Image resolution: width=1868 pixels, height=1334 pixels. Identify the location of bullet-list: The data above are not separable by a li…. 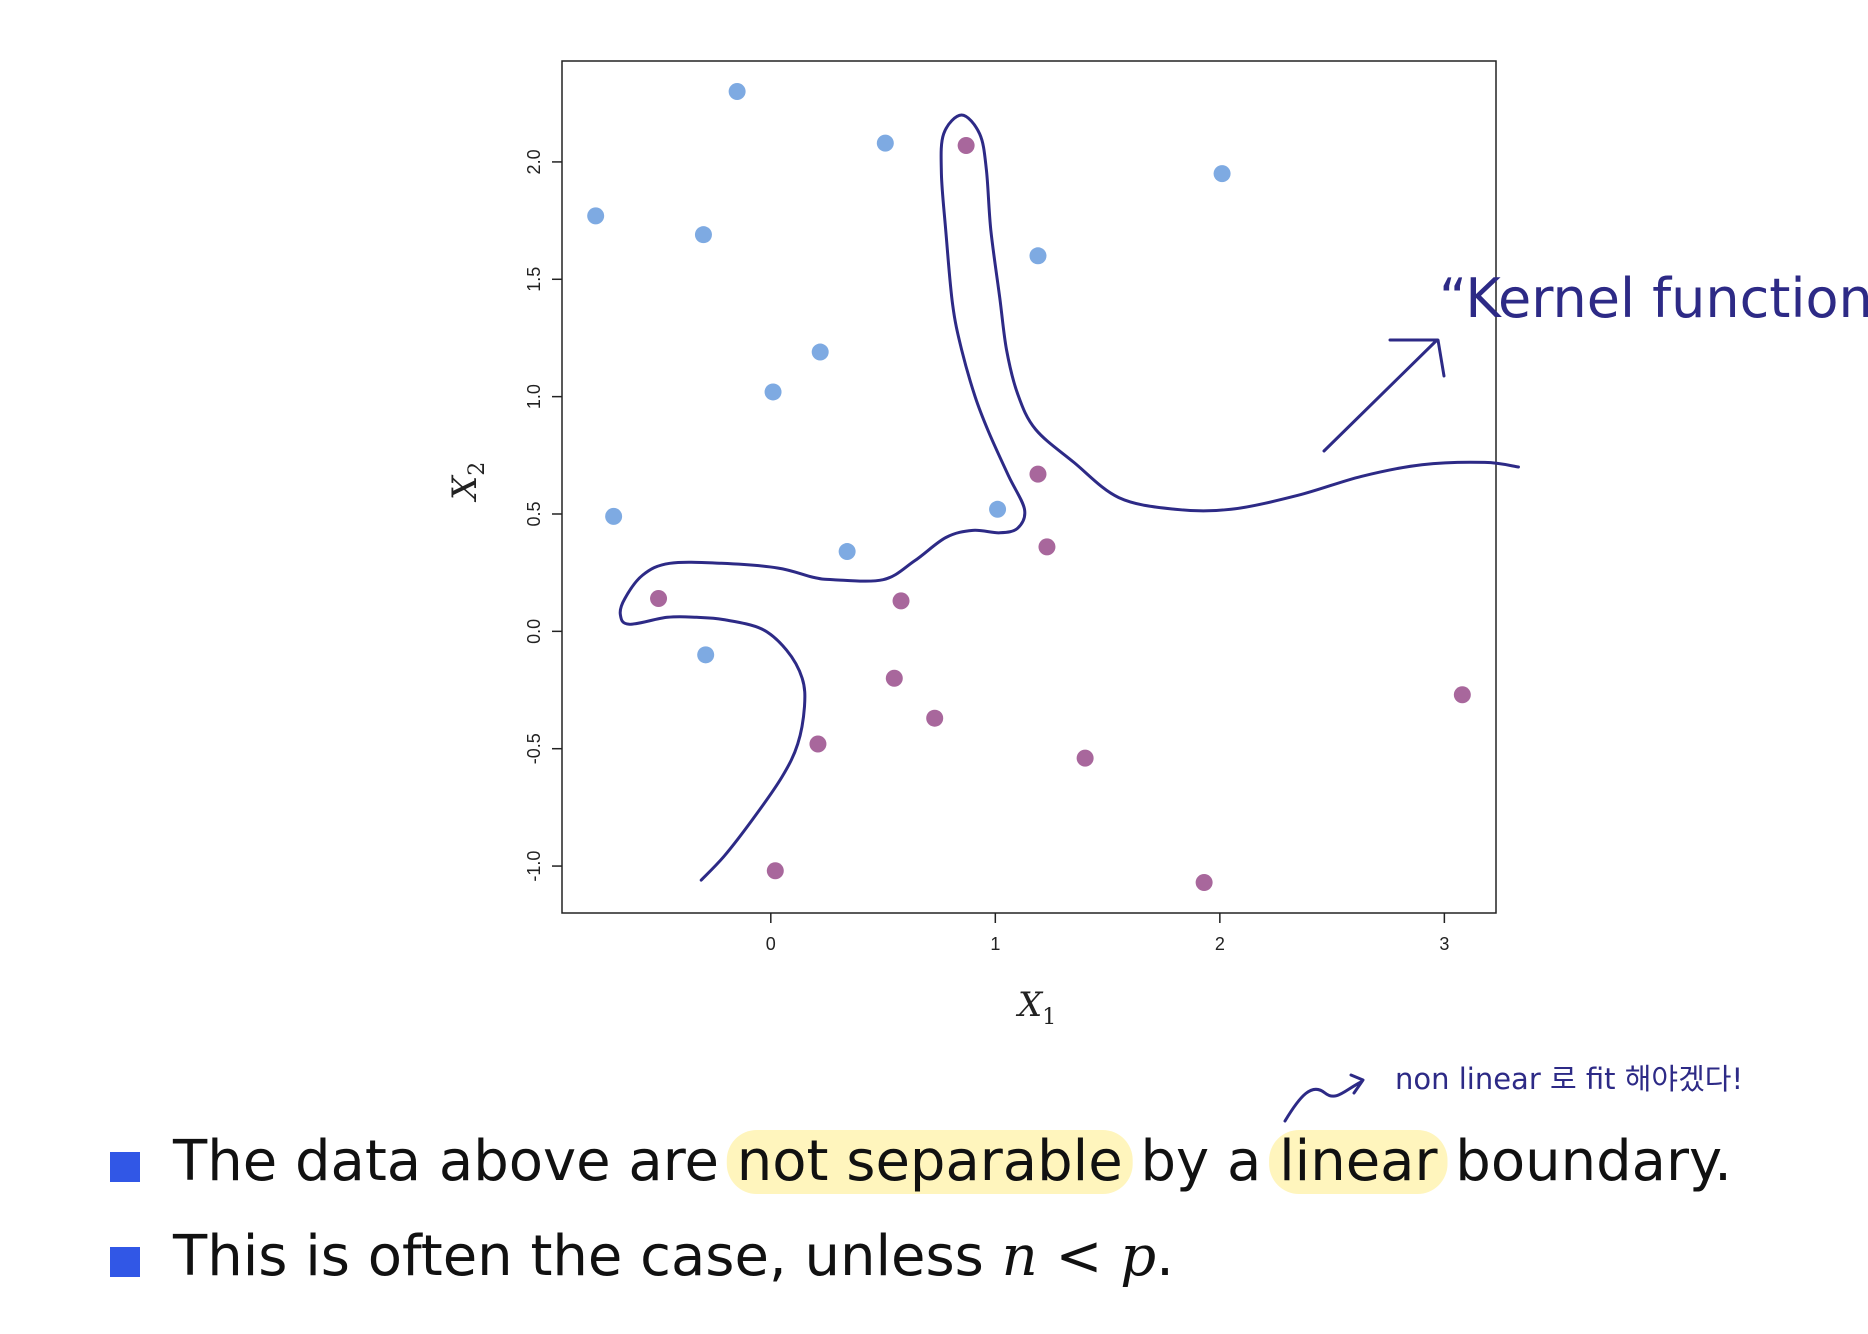
(921, 1209).